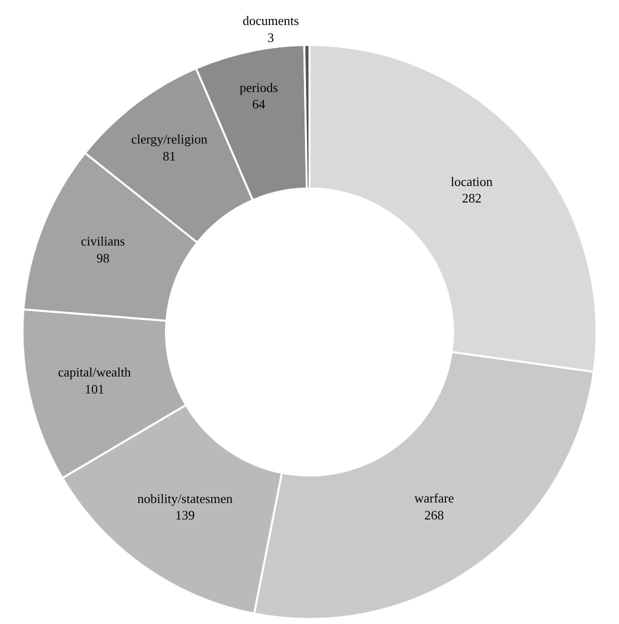 This screenshot has height=624, width=619. What do you see at coordinates (94, 389) in the screenshot?
I see `data-label: 101` at bounding box center [94, 389].